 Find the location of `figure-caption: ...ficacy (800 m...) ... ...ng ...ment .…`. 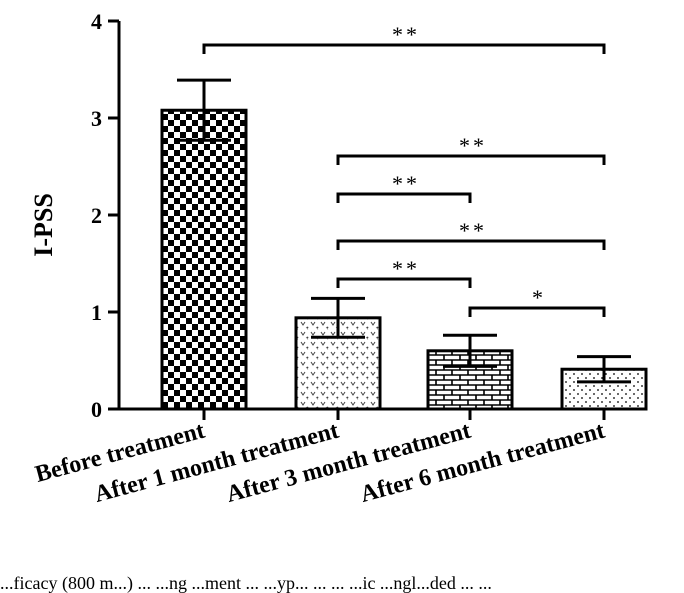

figure-caption: ...ficacy (800 m...) ... ...ng ...ment .… is located at coordinates (246, 583).